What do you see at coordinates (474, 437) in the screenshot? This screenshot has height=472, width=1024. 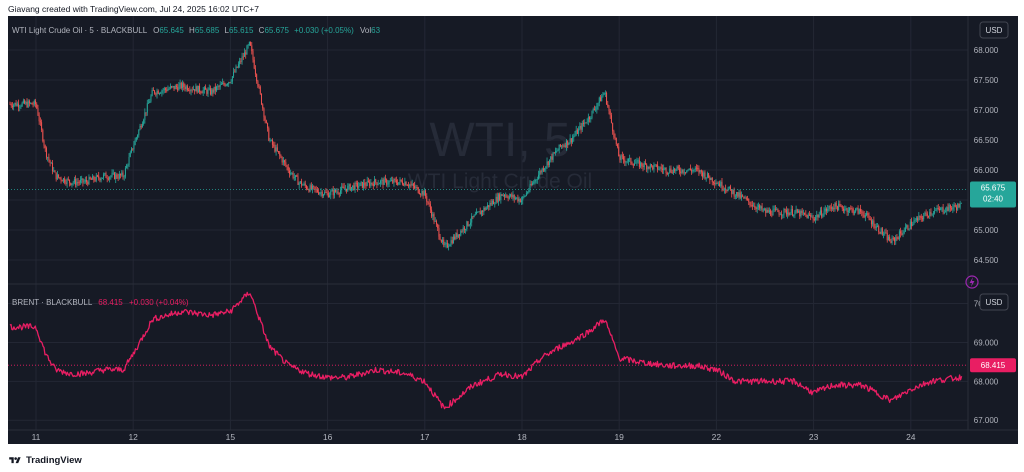 I see `time-axis: 11 12 15 16 17 18 19 22 23 24` at bounding box center [474, 437].